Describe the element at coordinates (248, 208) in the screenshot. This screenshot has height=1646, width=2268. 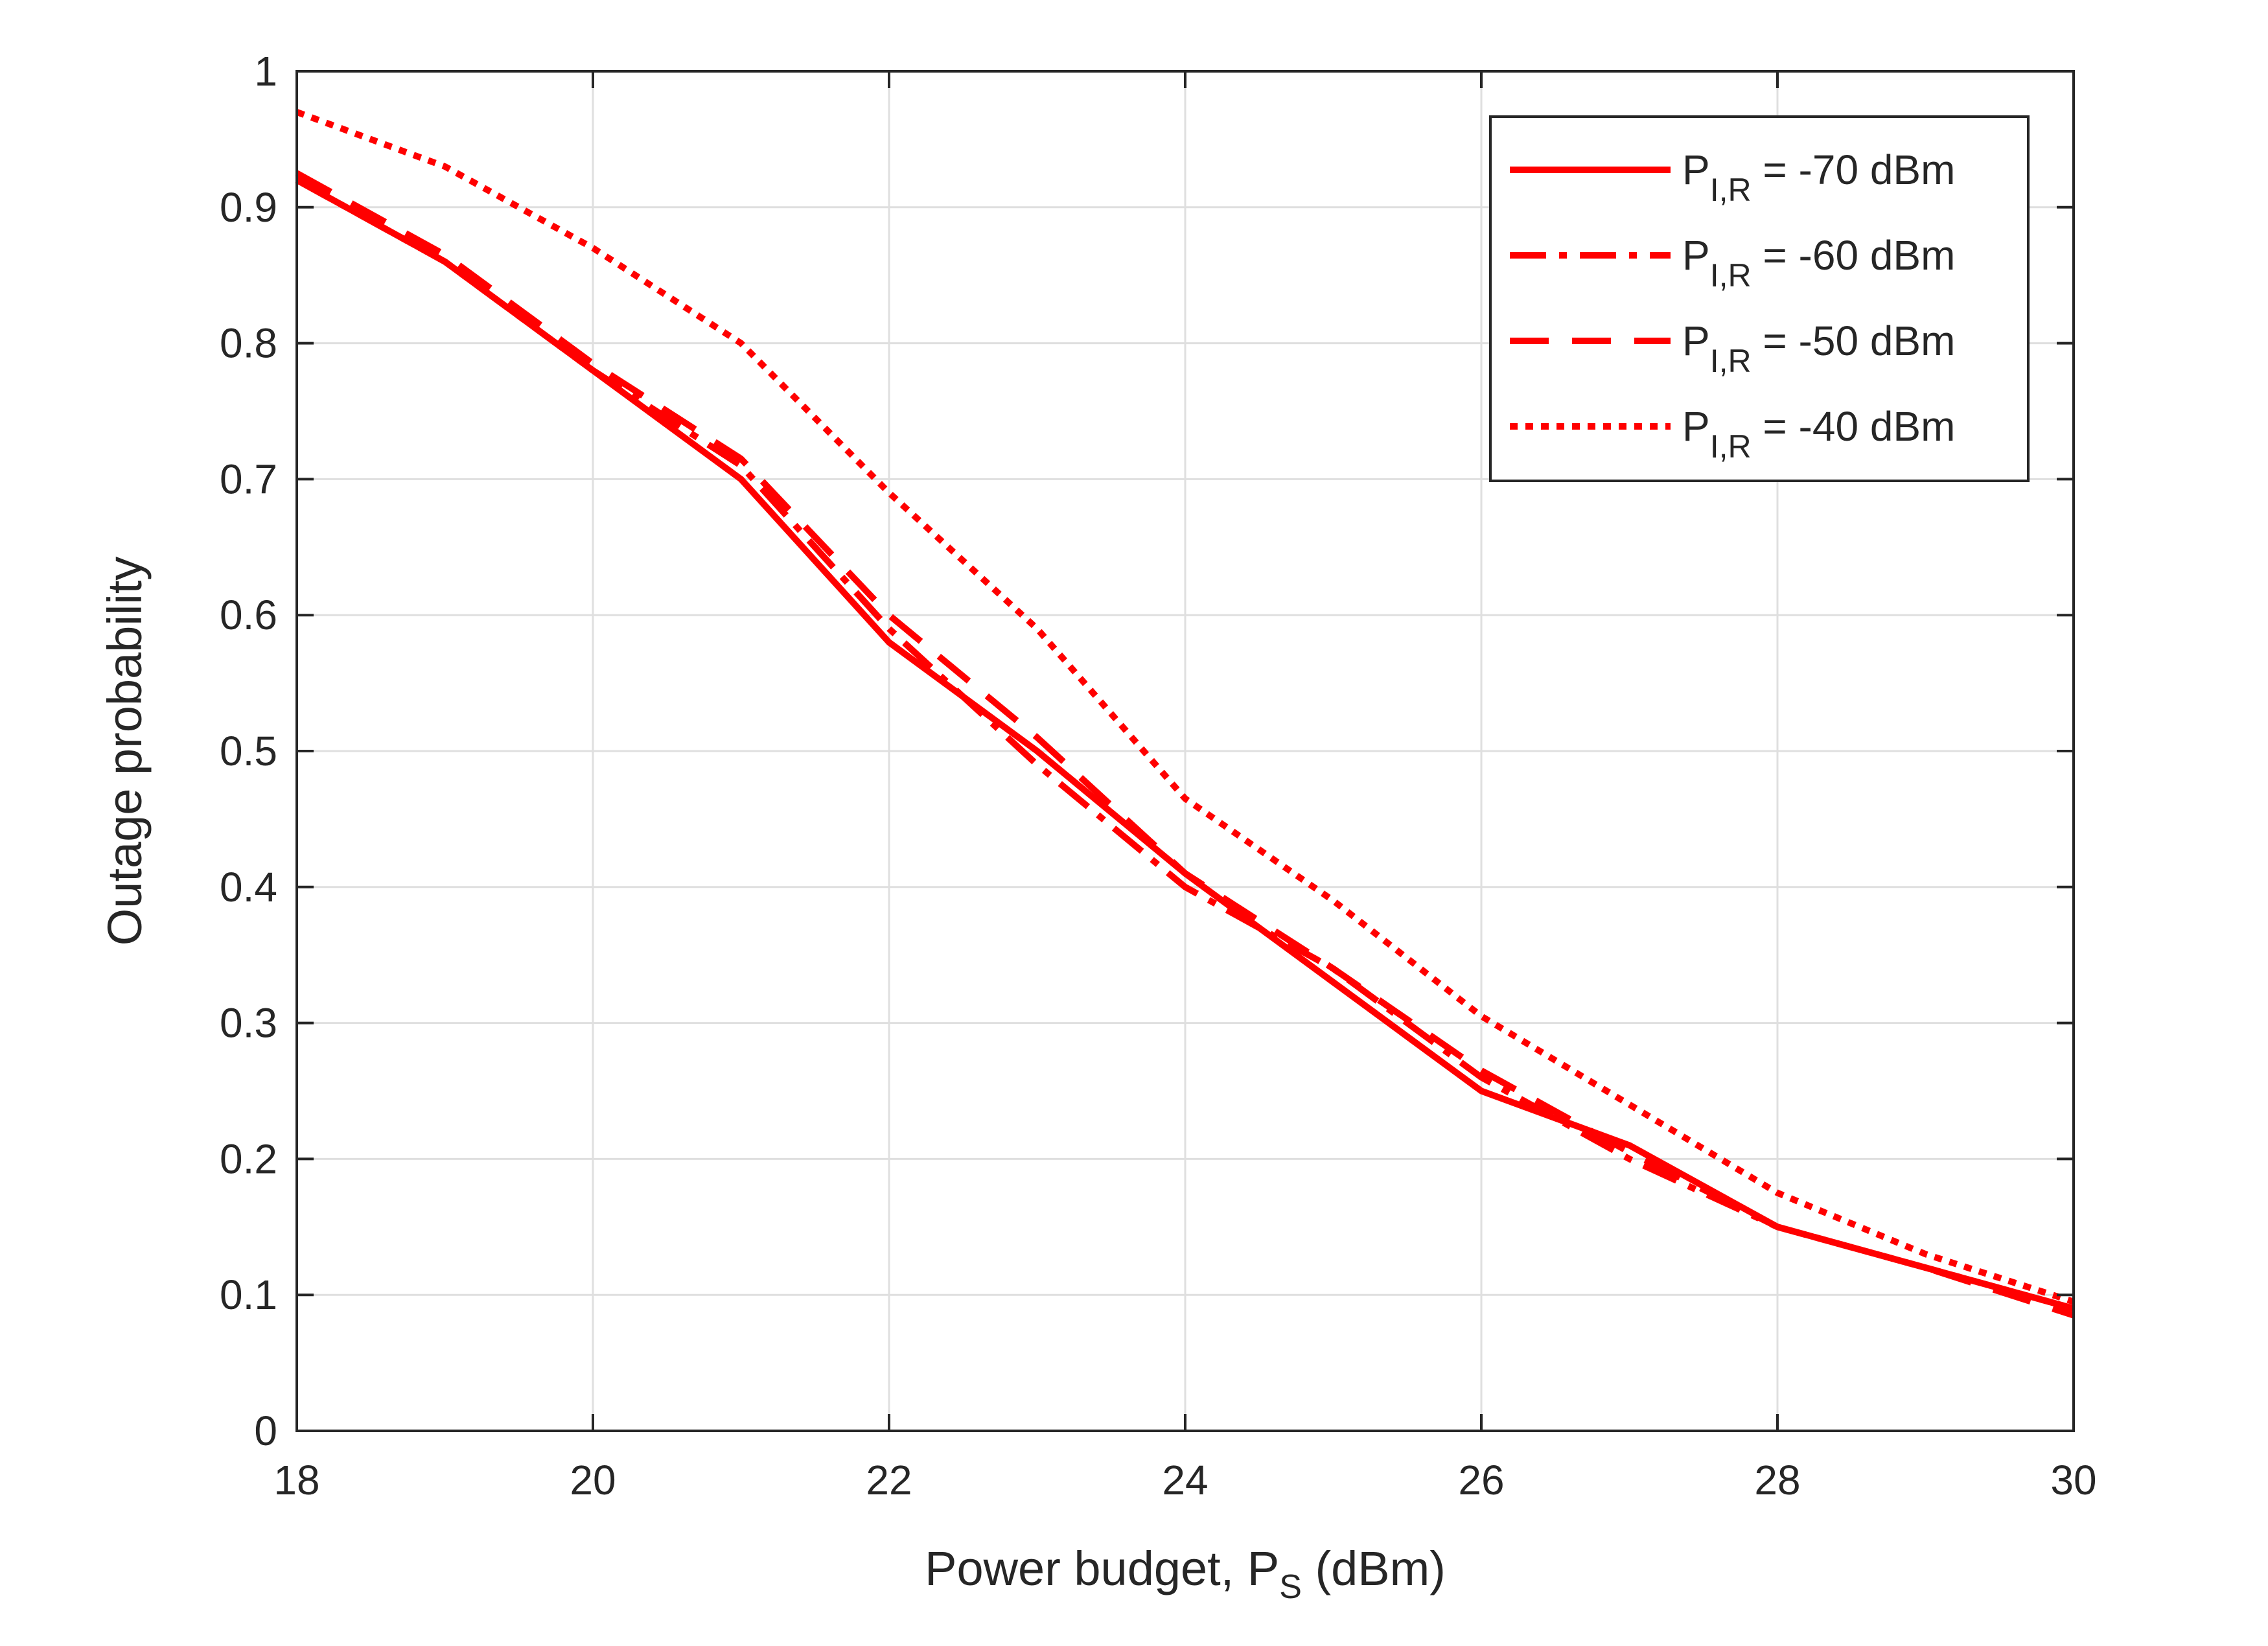
I see `y-tick-label: 0.9` at that location.